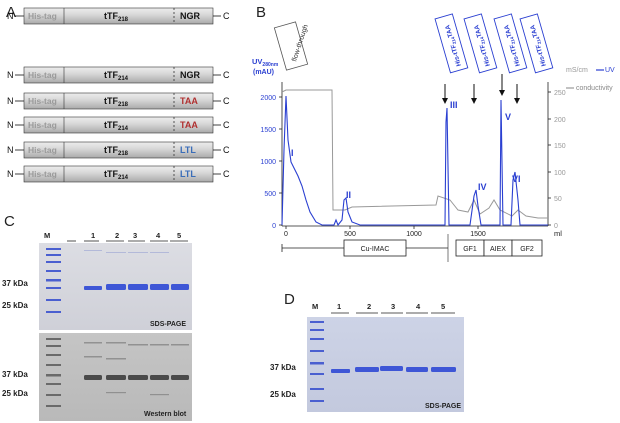 The width and height of the screenshot is (620, 423). Describe the element at coordinates (480, 43) in the screenshot. I see `his-ttf-box-2: His-tTF214TAA` at that location.